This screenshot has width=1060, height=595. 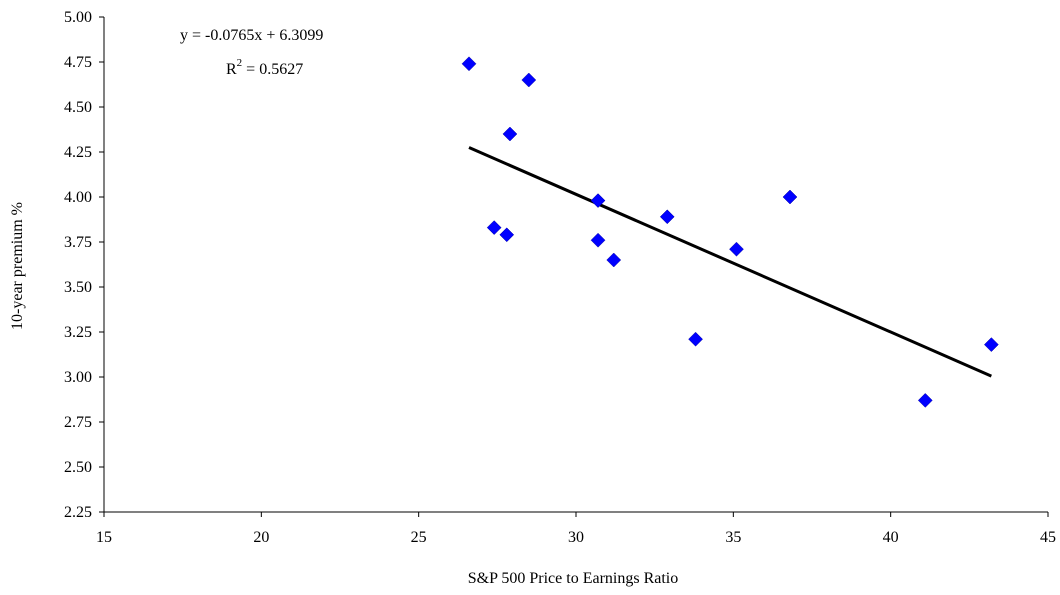 What do you see at coordinates (78, 17) in the screenshot?
I see `y-tick-label: 5.00` at bounding box center [78, 17].